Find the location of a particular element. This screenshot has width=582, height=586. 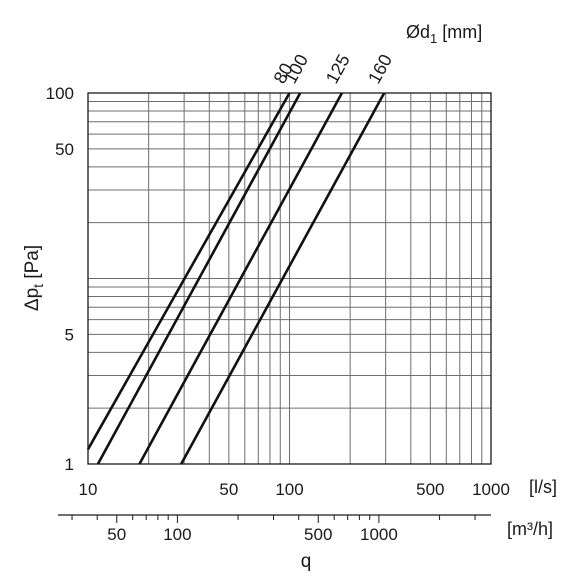

x2-tick-label: 500 is located at coordinates (318, 534).